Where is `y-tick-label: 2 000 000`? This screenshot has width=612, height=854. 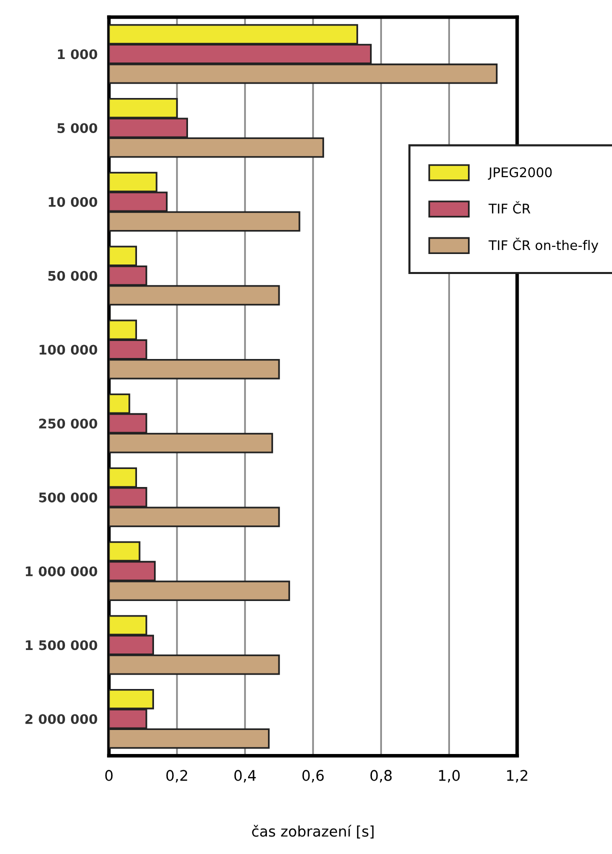 y-tick-label: 2 000 000 is located at coordinates (61, 719).